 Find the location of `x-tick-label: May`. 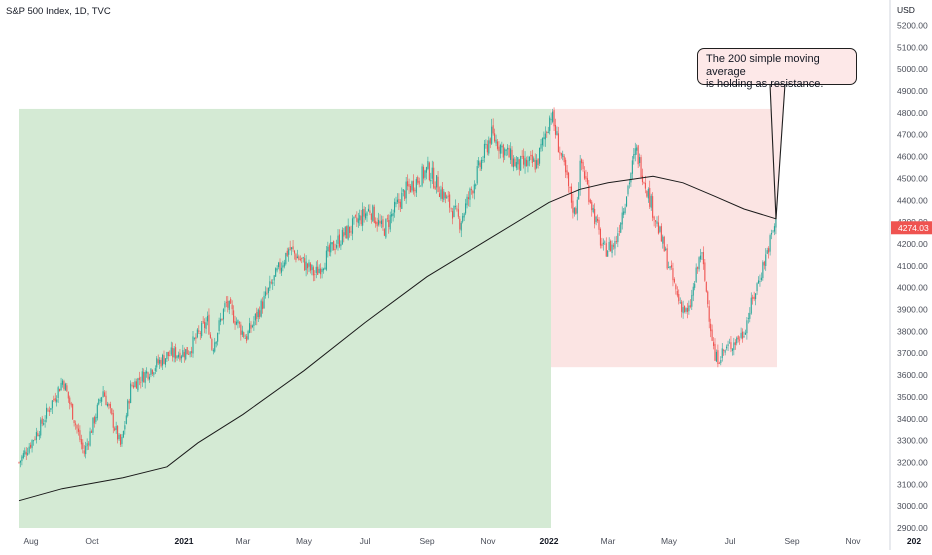

x-tick-label: May is located at coordinates (304, 541).